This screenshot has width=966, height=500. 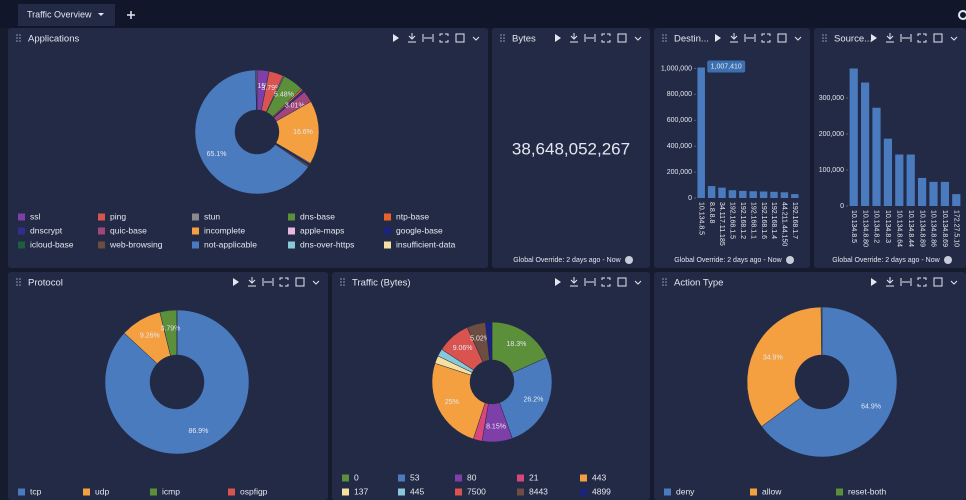 What do you see at coordinates (601, 491) in the screenshot?
I see `legend-label: 4899` at bounding box center [601, 491].